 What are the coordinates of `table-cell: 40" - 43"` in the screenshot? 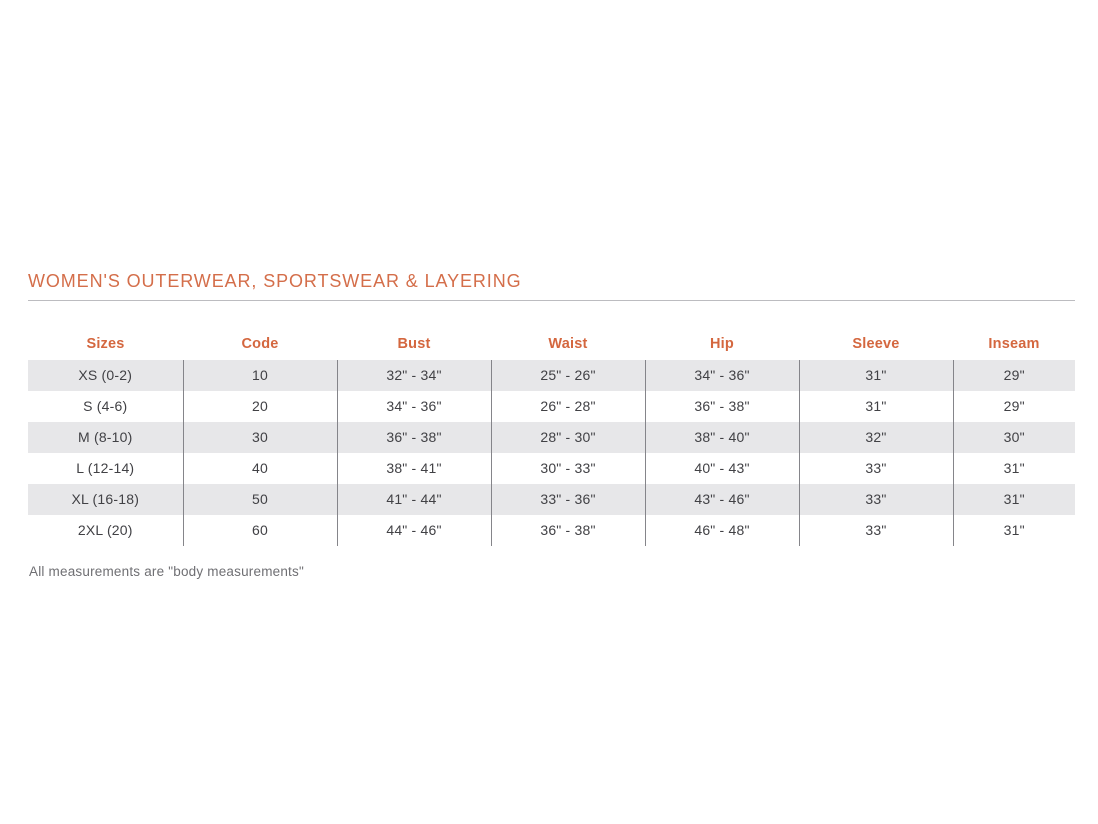 It's located at (721, 468).